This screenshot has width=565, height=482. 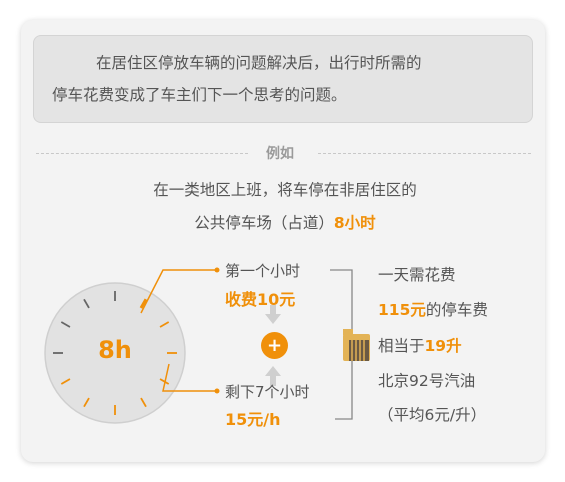 I want to click on fuel-amount-highlight: 19升, so click(x=443, y=346).